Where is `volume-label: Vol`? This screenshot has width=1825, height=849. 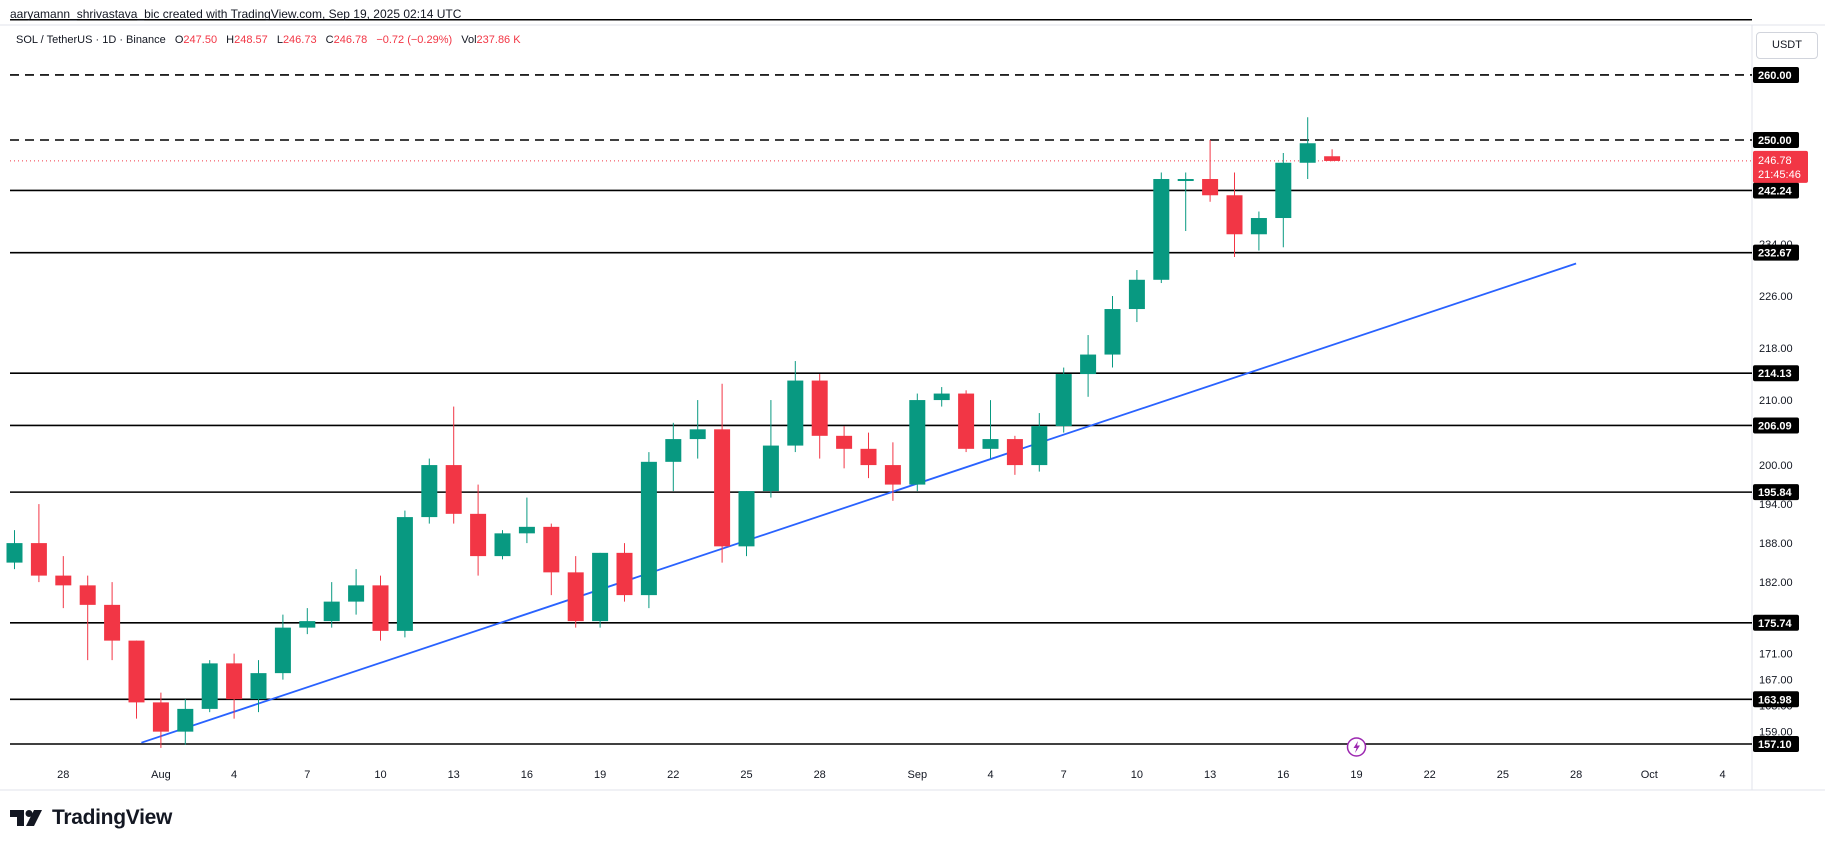 volume-label: Vol is located at coordinates (469, 40).